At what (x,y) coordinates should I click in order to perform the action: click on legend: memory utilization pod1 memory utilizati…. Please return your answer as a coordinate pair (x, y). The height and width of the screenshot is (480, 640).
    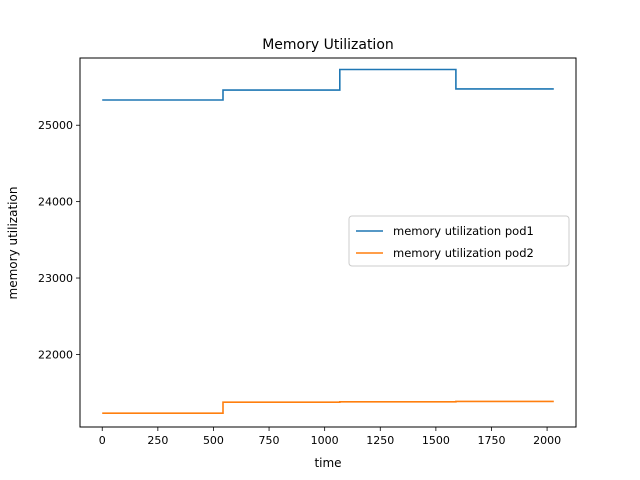
    Looking at the image, I should click on (459, 241).